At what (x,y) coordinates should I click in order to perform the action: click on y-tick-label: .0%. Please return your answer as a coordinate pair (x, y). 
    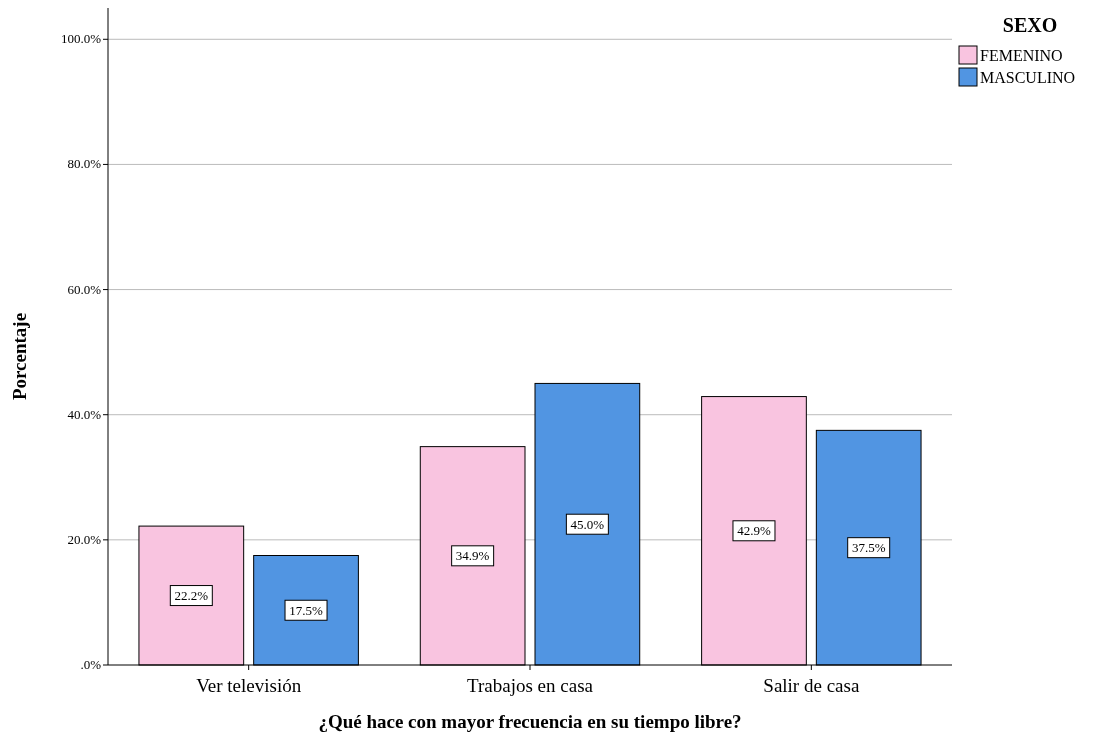
    Looking at the image, I should click on (91, 664).